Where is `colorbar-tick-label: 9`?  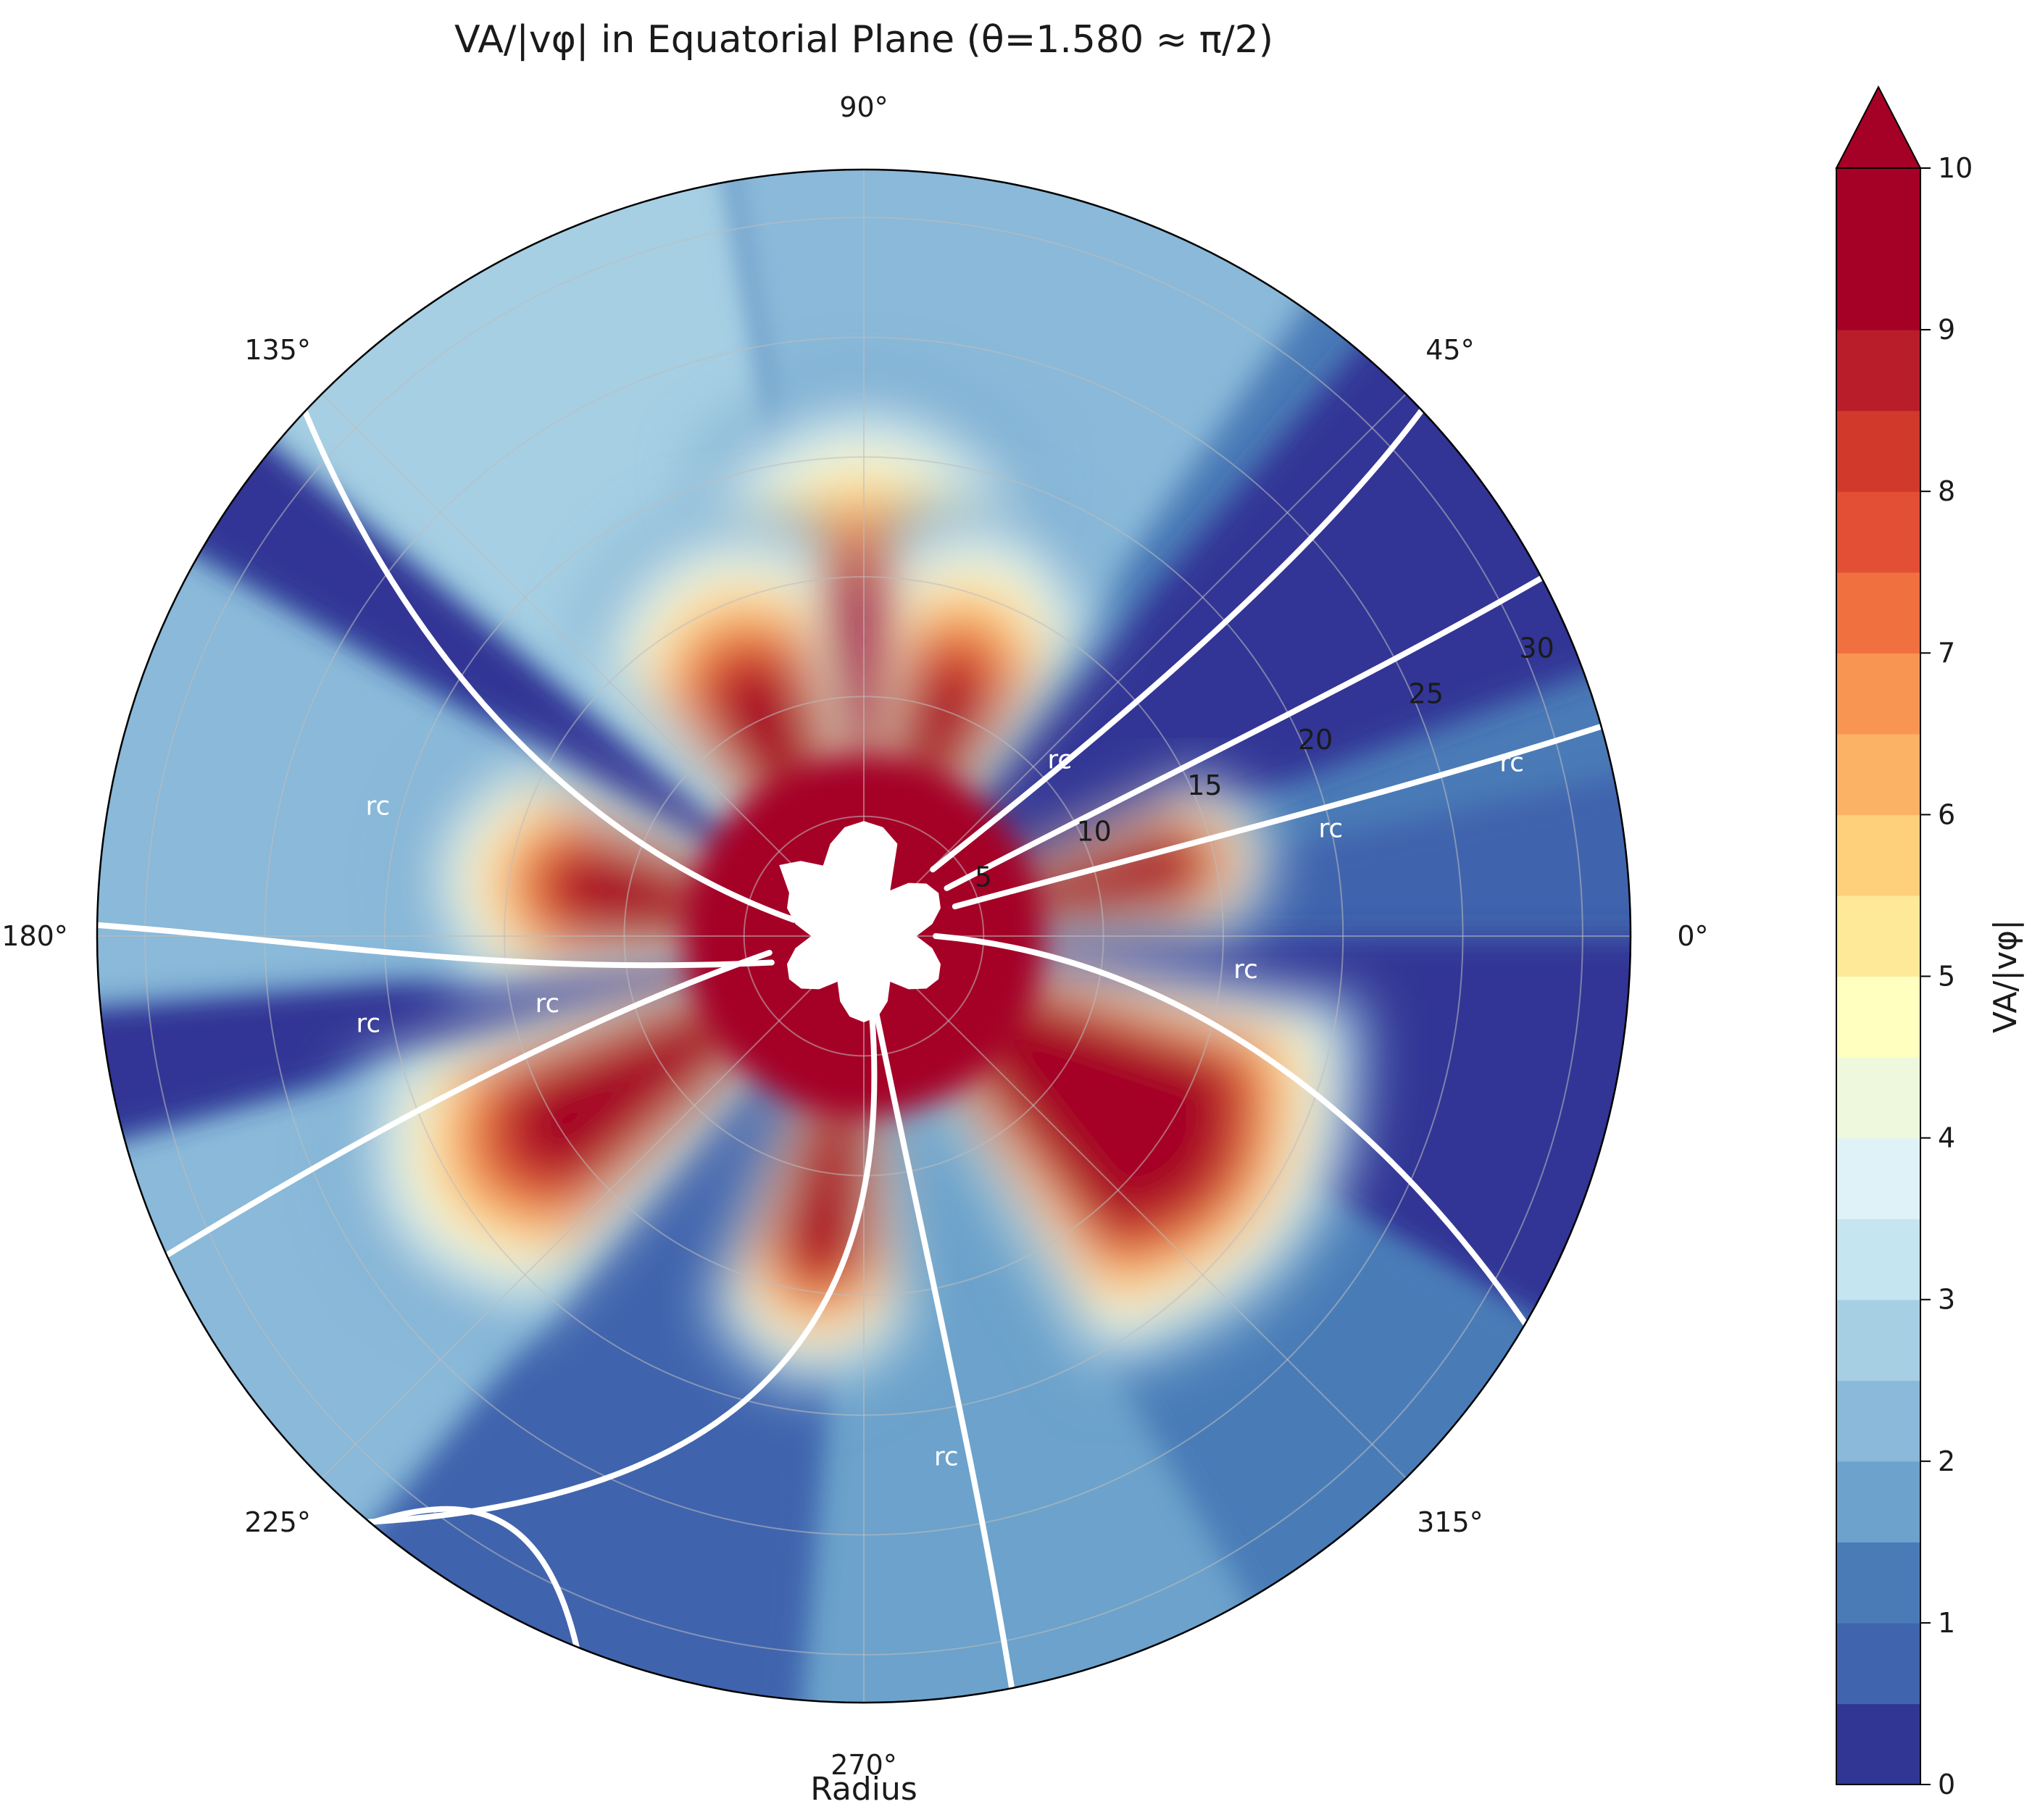
colorbar-tick-label: 9 is located at coordinates (1946, 330).